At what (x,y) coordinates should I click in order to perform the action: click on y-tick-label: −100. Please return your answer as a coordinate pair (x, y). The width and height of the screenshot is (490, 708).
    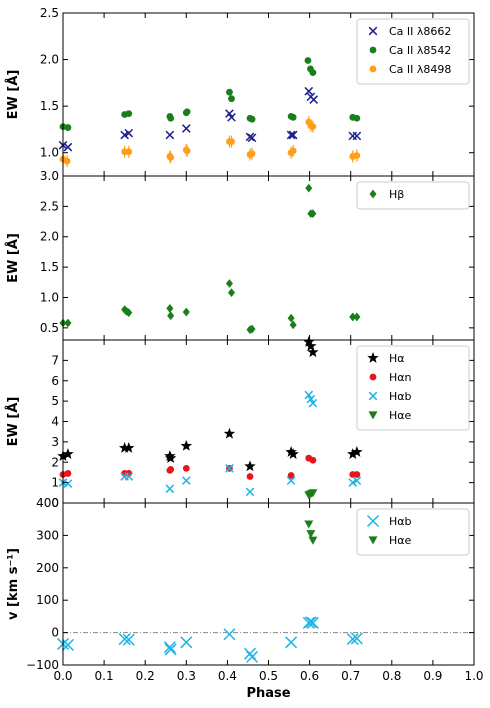
    Looking at the image, I should click on (42, 665).